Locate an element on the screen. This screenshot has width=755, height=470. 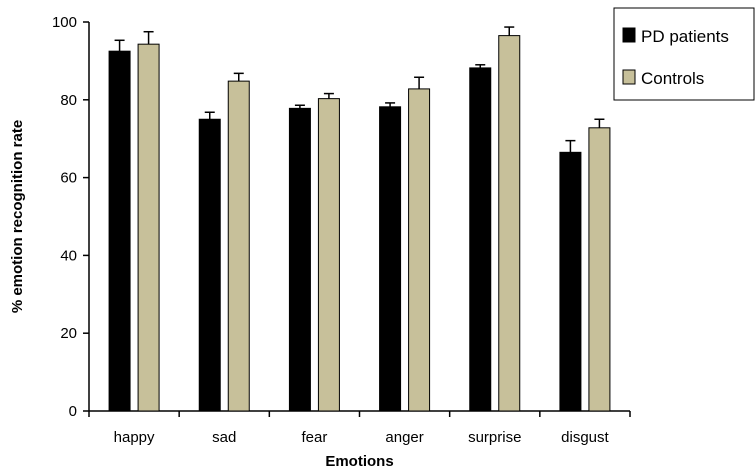
y-tick-label: 0 is located at coordinates (73, 411).